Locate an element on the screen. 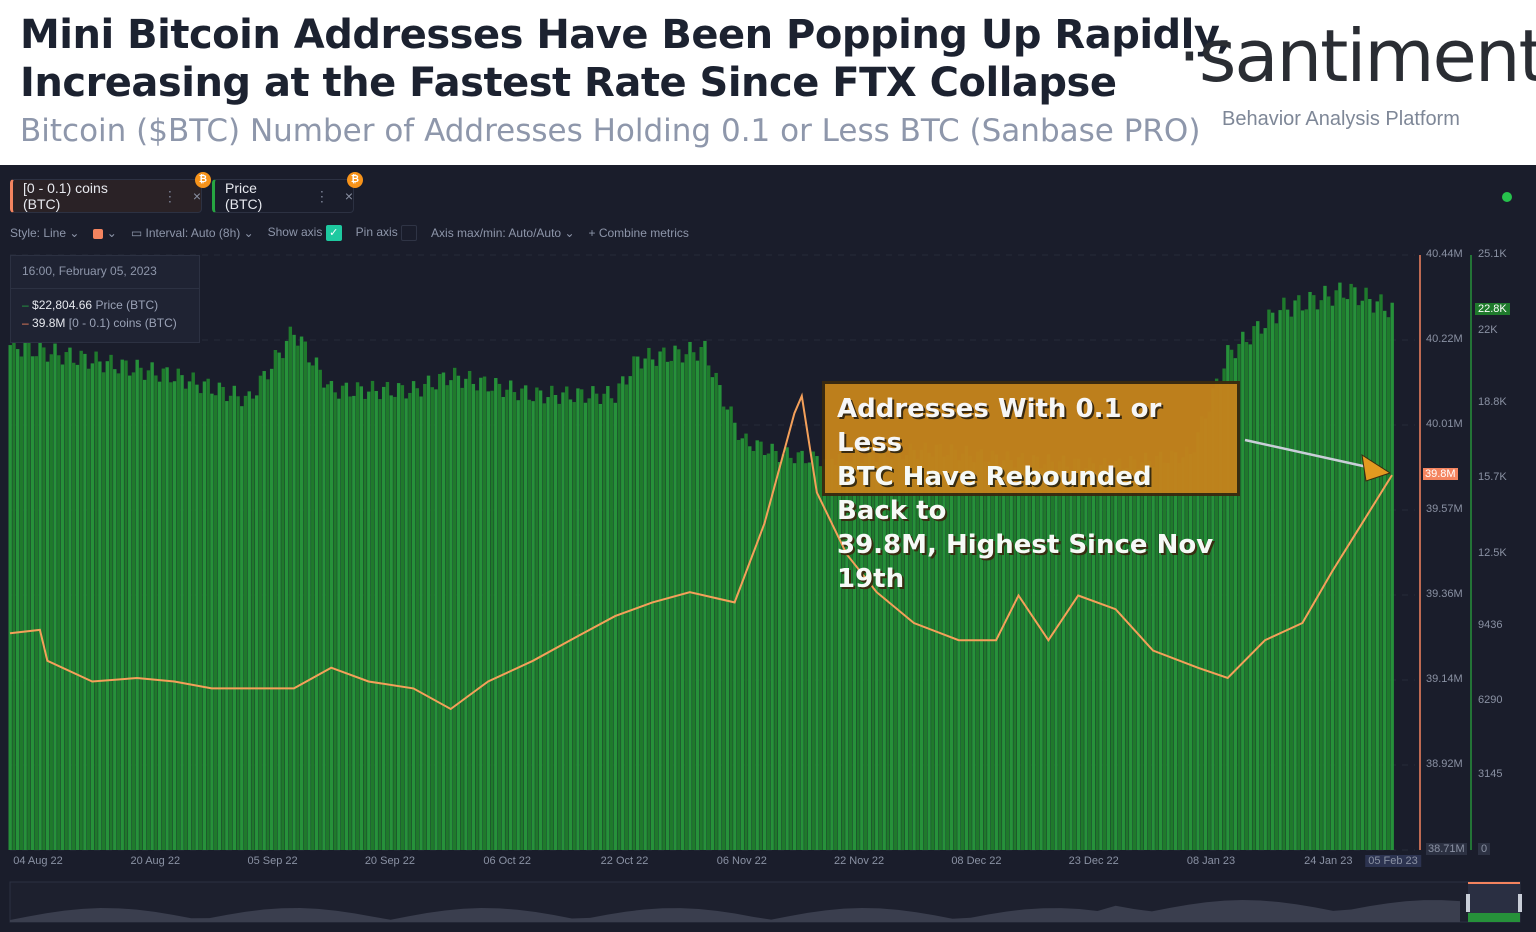  axis-minmax-select: Axis max/min: Auto/Auto ⌄ is located at coordinates (503, 233).